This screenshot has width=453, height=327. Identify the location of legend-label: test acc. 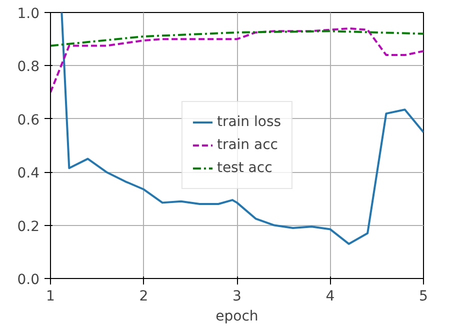
(244, 168).